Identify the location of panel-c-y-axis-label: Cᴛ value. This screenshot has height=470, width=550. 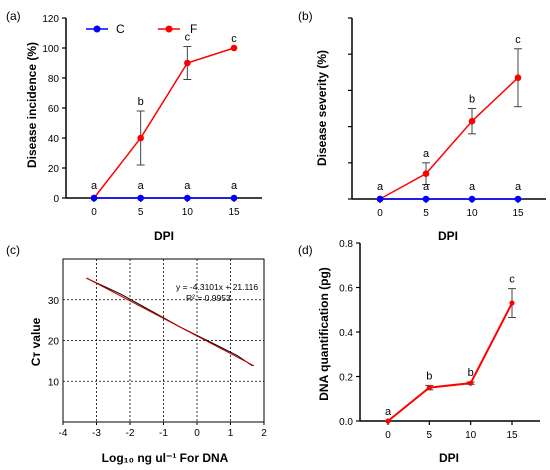
(36, 341).